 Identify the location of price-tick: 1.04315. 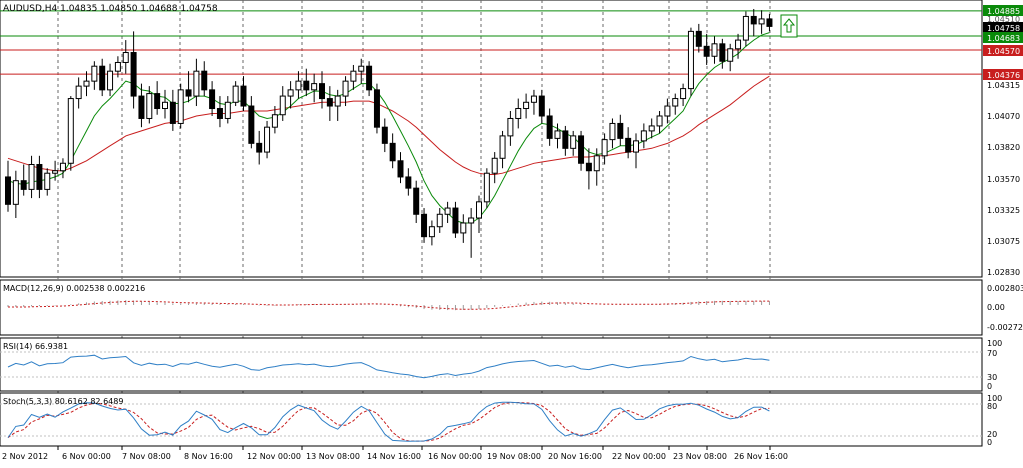
(1003, 85).